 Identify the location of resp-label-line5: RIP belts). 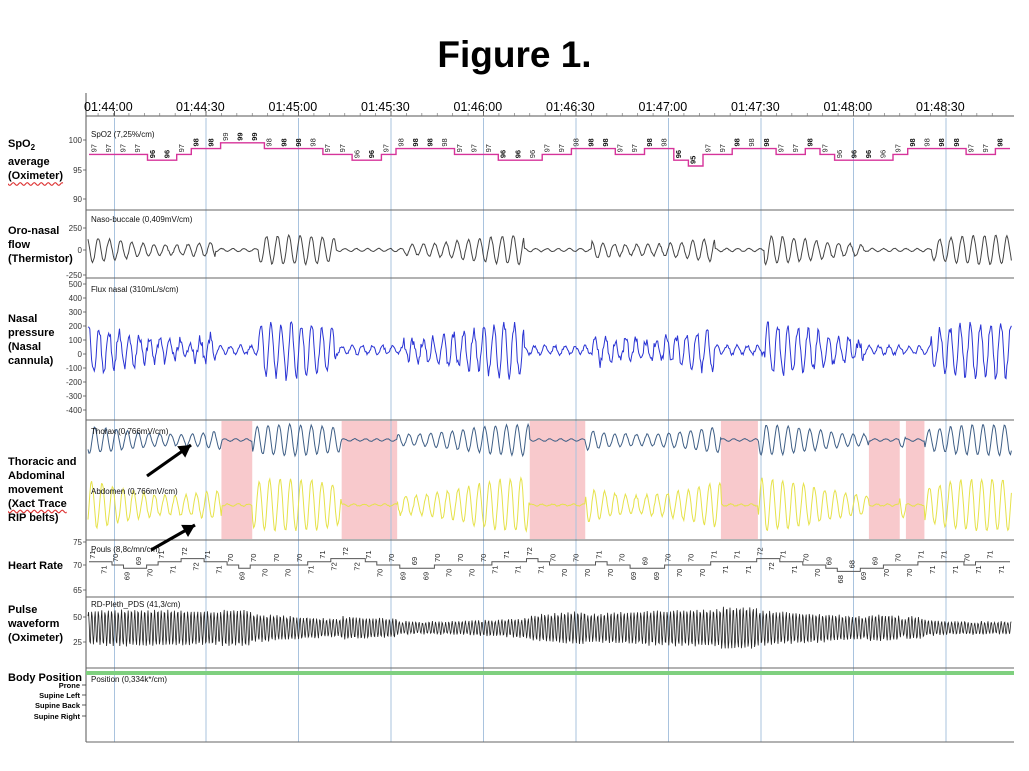
(33, 518).